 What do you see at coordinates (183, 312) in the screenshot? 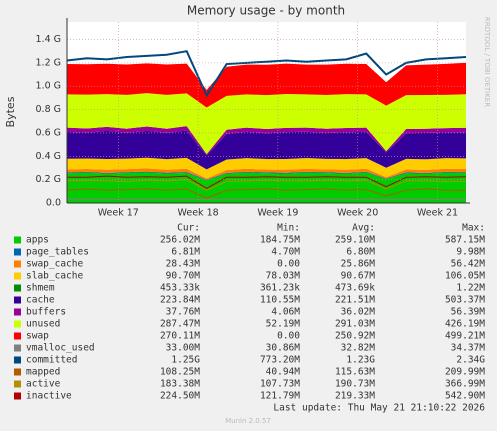
I see `legend-value: 37.76M` at bounding box center [183, 312].